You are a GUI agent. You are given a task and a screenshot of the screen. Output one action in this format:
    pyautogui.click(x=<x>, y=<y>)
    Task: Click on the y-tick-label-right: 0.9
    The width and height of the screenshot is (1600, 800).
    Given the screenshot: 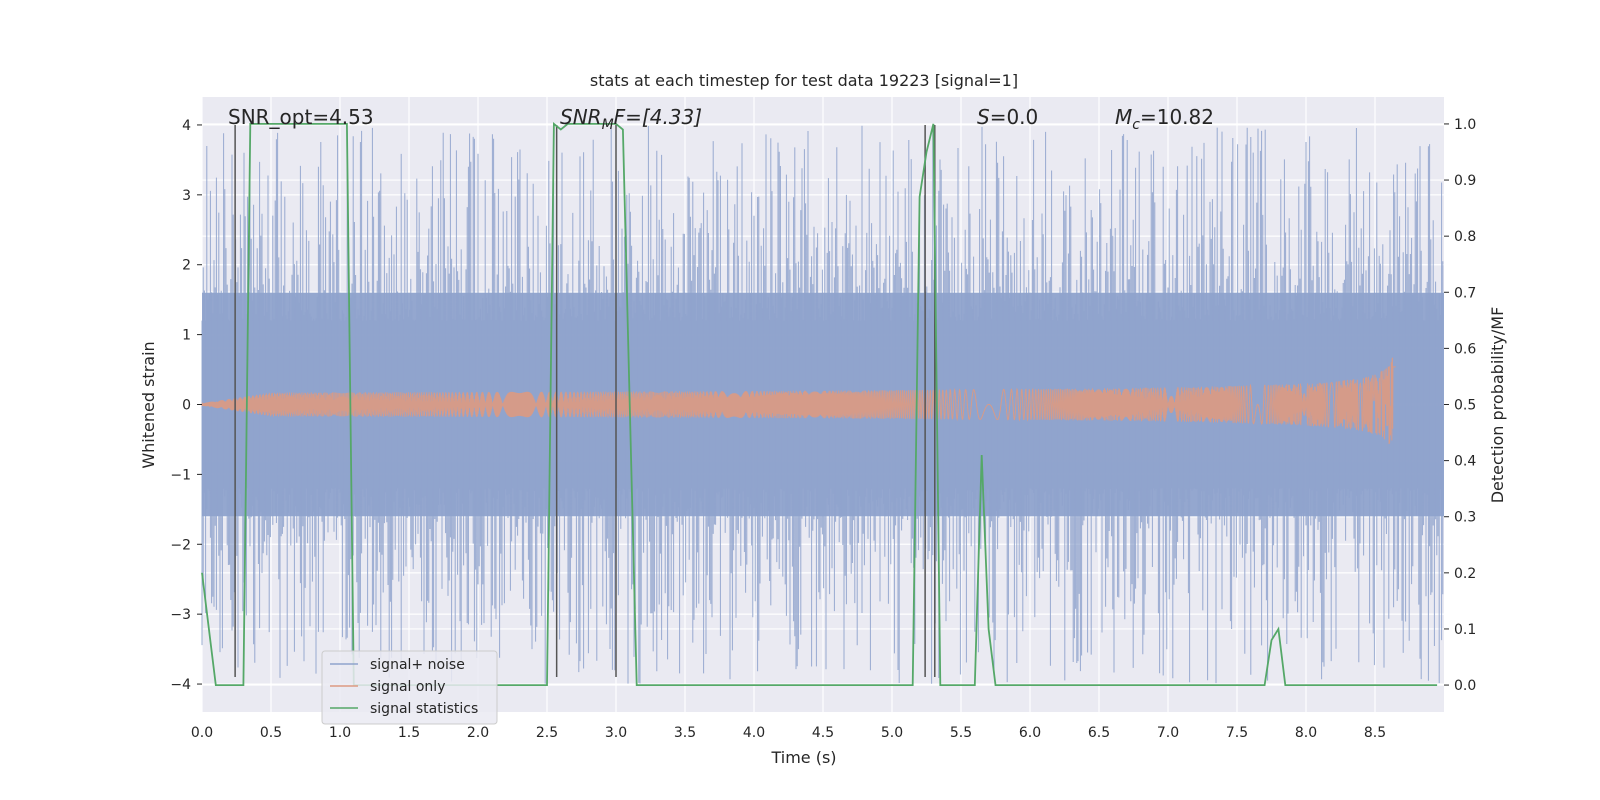 What is the action you would take?
    pyautogui.click(x=1465, y=181)
    